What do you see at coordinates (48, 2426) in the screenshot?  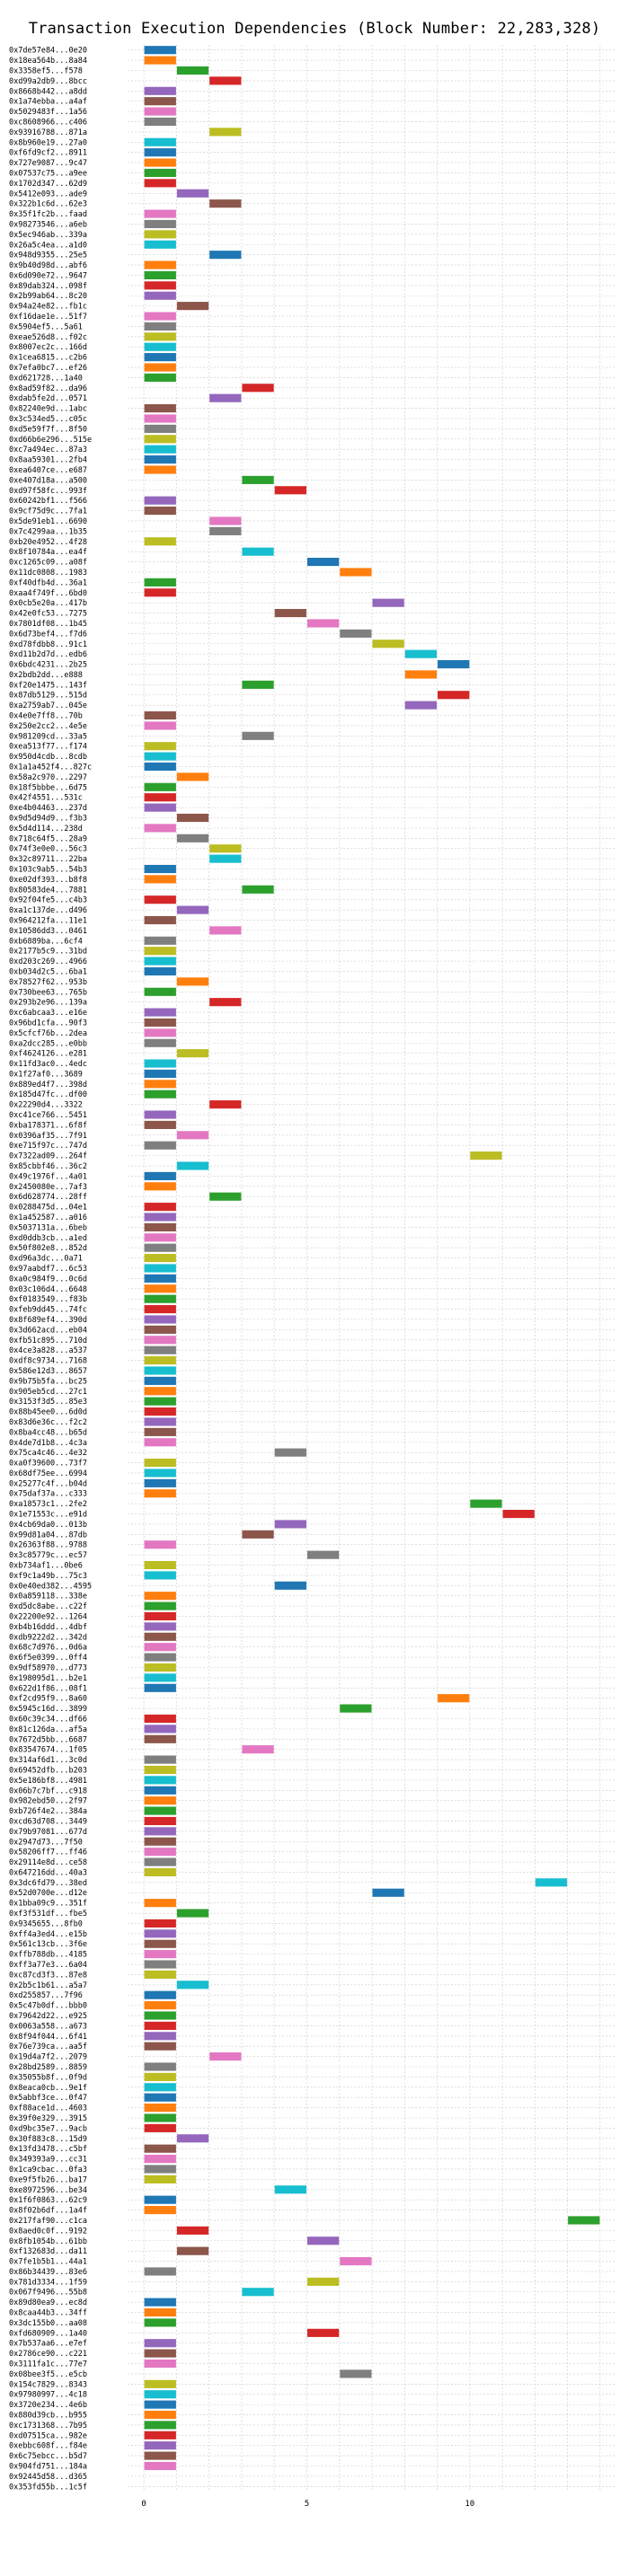 I see `y-tick-label: 0xc1731368...7b95` at bounding box center [48, 2426].